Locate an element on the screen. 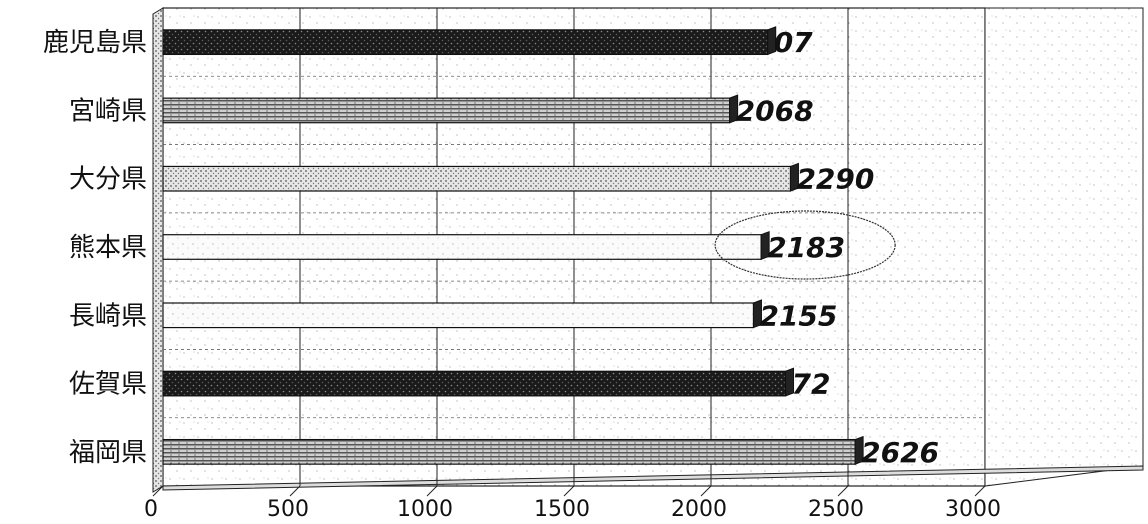 The width and height of the screenshot is (1148, 524). category-label: 宮崎県 is located at coordinates (108, 111).